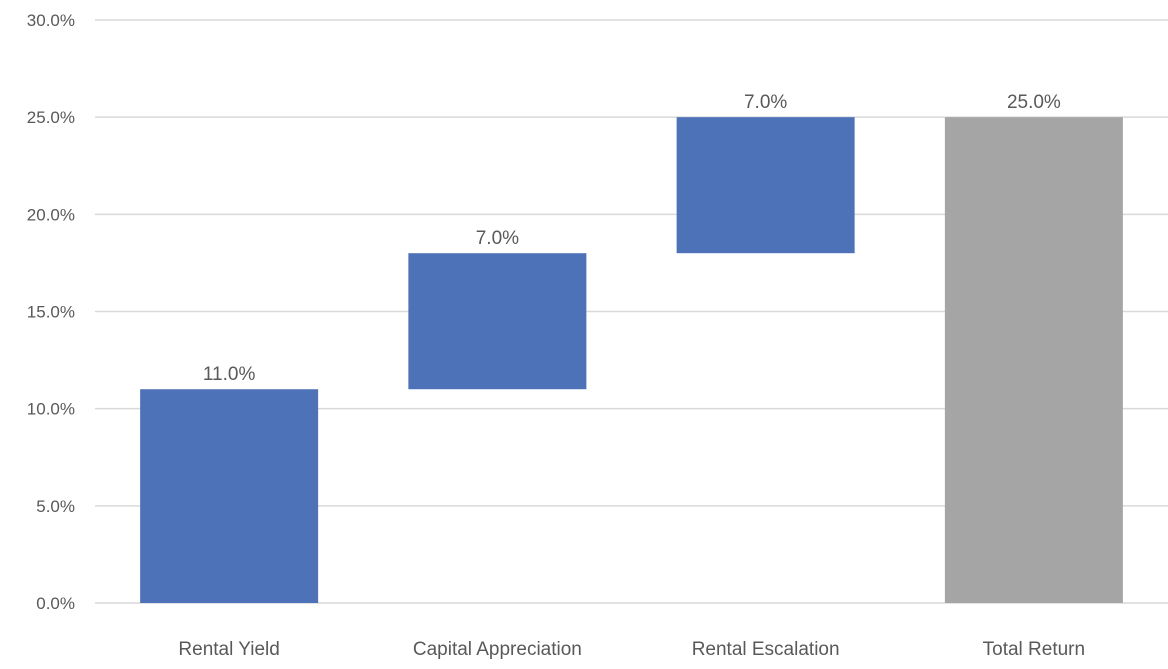 The image size is (1168, 669). Describe the element at coordinates (55, 506) in the screenshot. I see `y-tick-label: 5.0%` at that location.